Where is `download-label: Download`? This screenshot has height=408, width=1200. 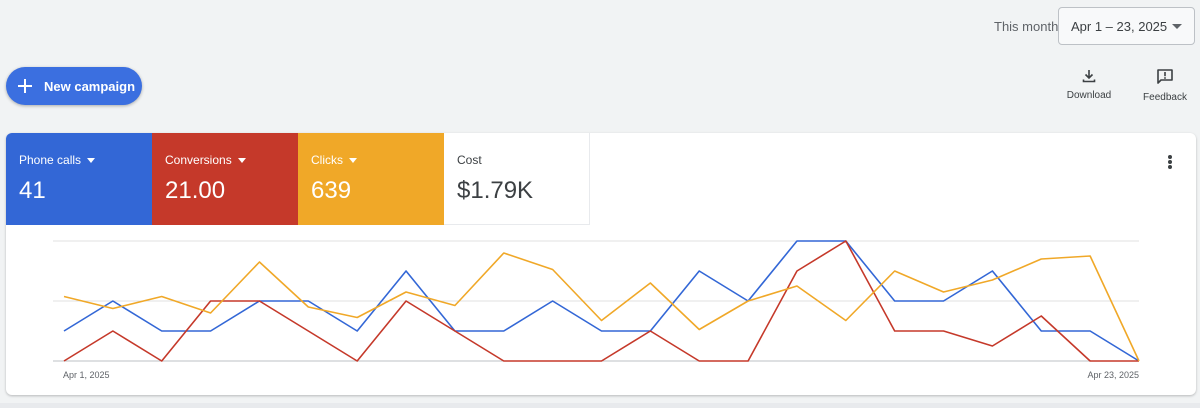 download-label: Download is located at coordinates (1089, 95).